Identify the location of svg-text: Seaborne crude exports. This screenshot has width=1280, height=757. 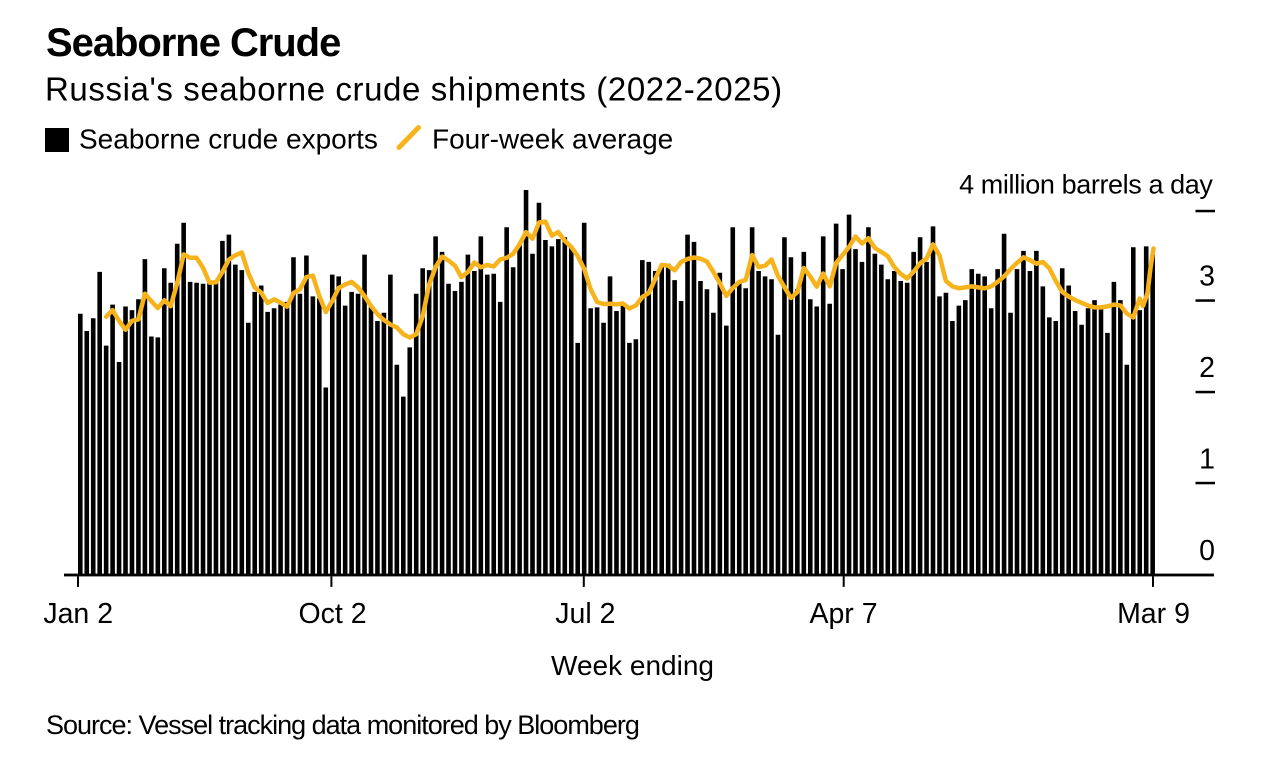
(228, 139).